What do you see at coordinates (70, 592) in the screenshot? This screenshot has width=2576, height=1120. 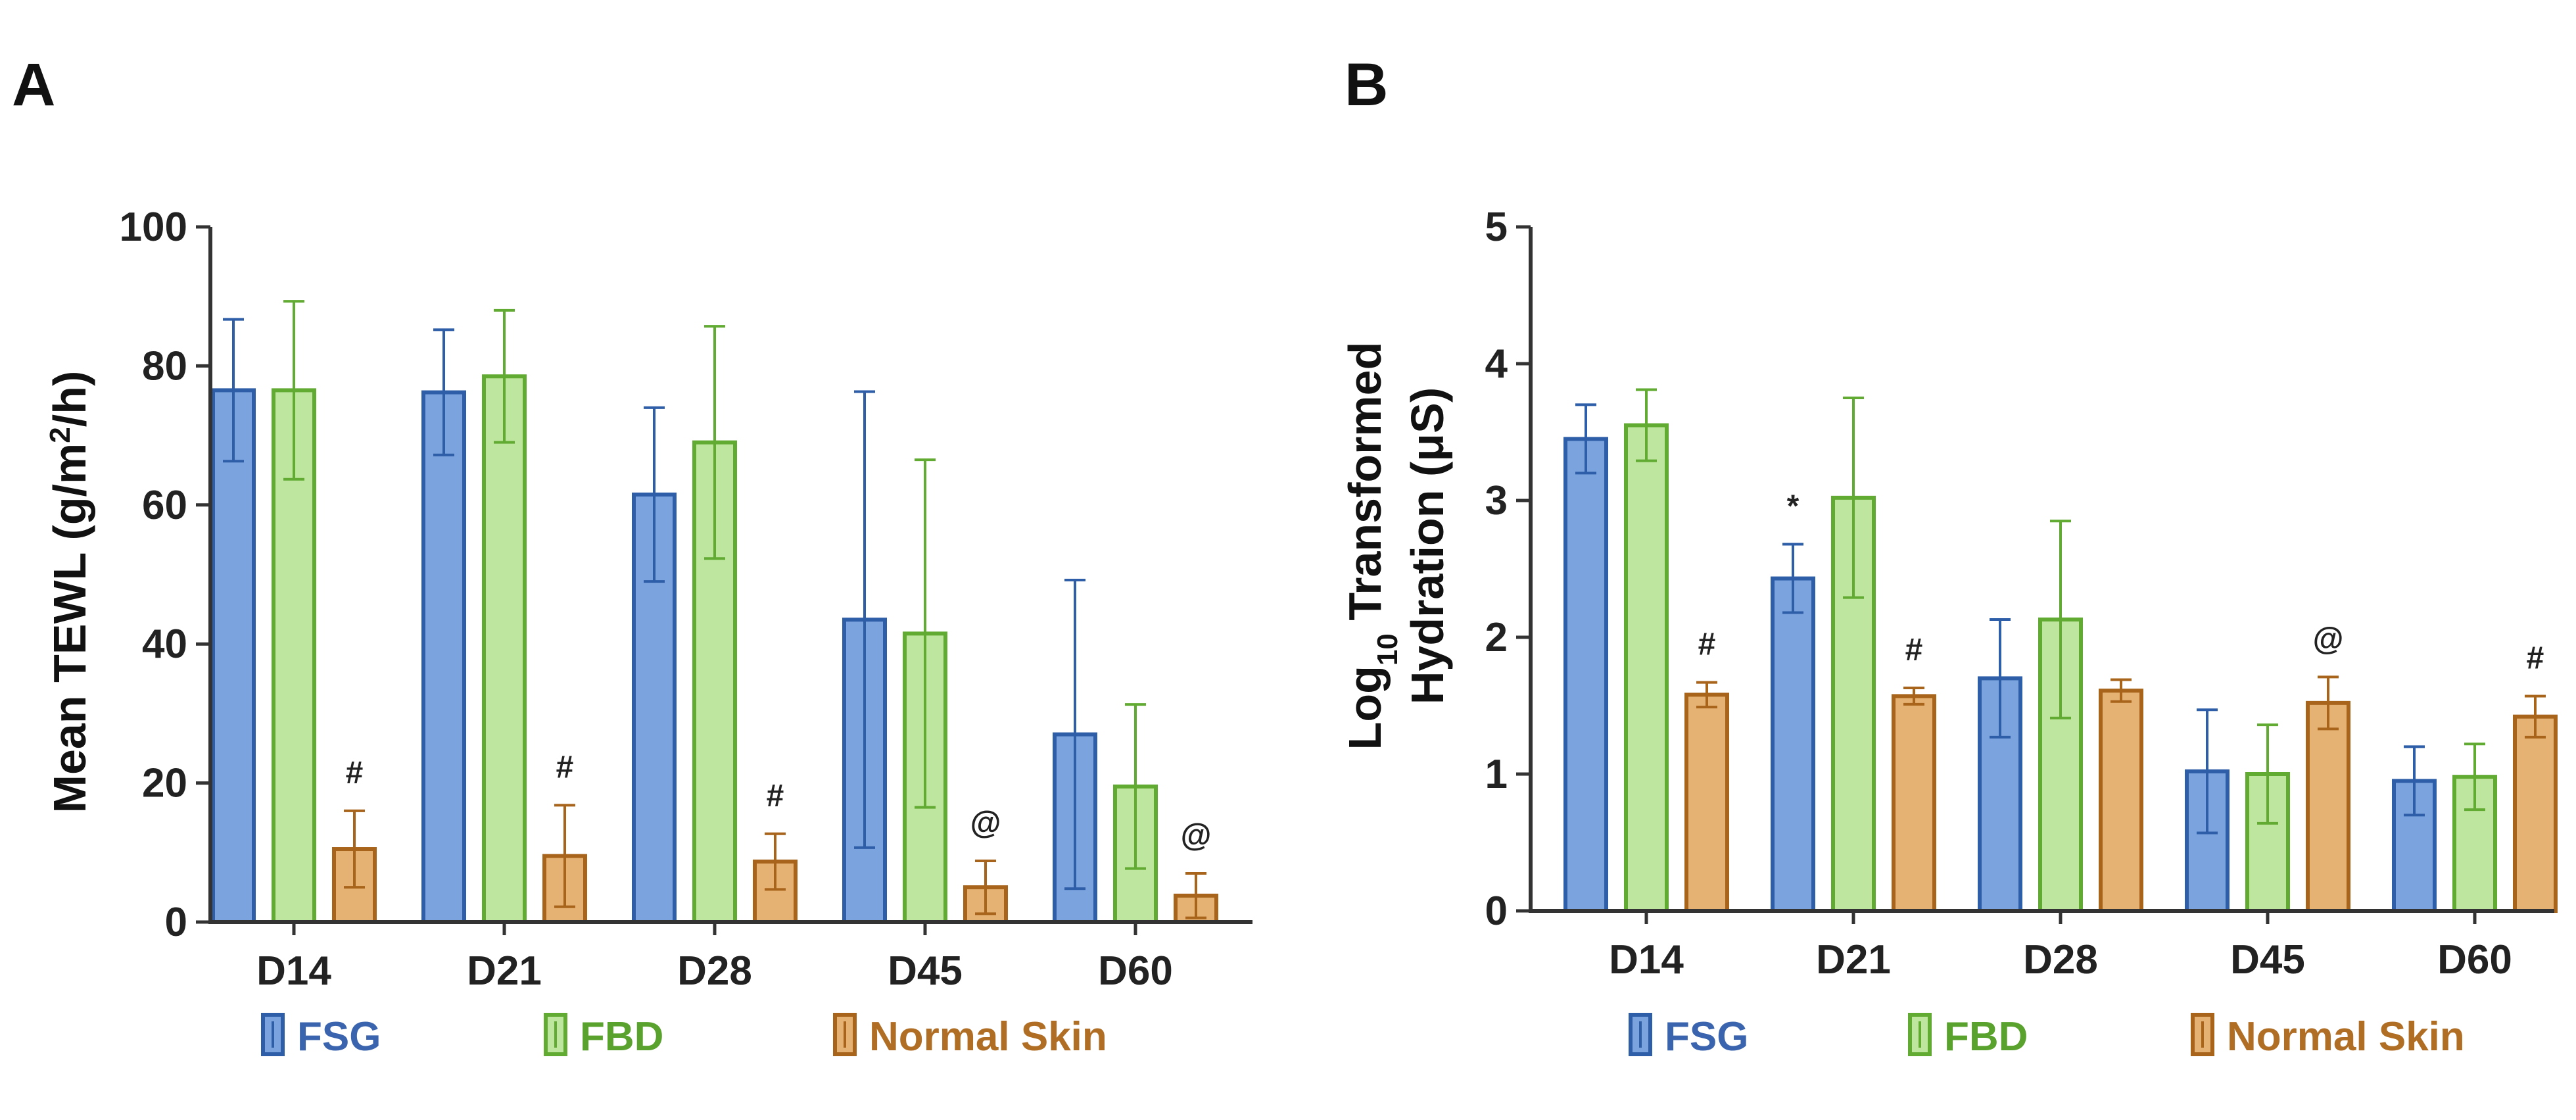 I see `y-axis-title-a: Mean TEWL (g/m2/h)` at bounding box center [70, 592].